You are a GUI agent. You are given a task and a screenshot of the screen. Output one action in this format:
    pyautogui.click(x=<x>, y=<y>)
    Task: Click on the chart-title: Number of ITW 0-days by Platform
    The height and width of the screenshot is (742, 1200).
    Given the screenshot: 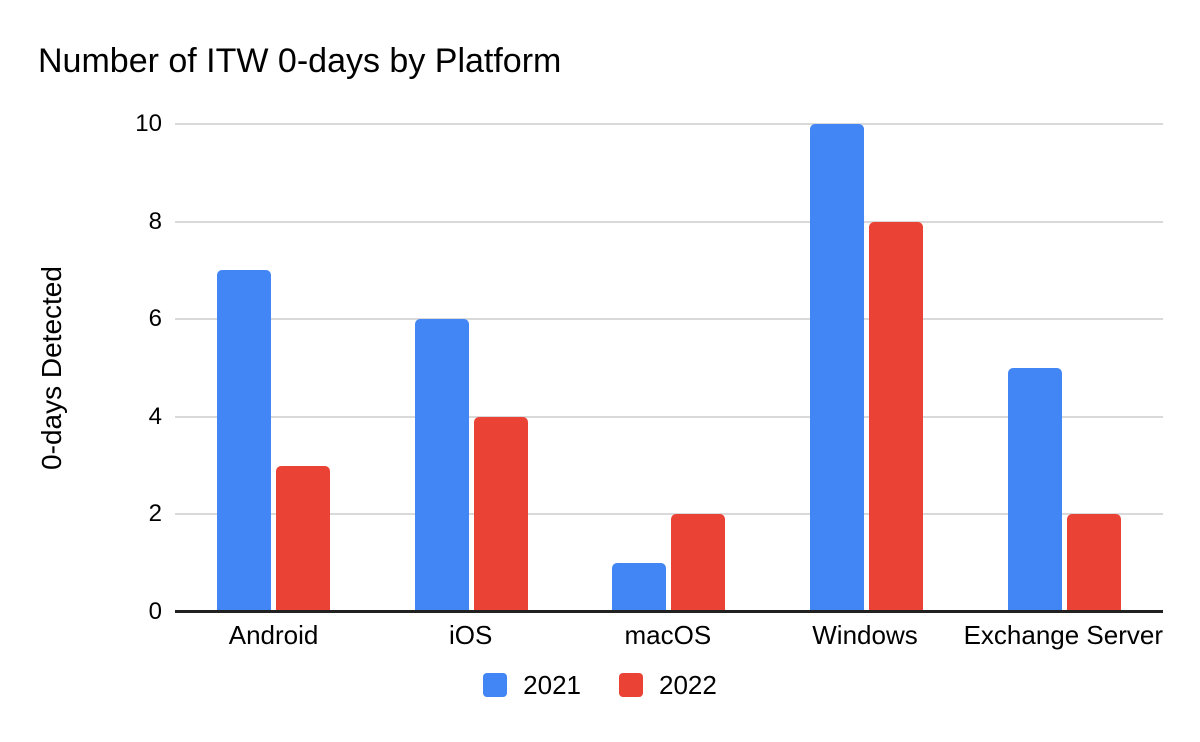 What is the action you would take?
    pyautogui.click(x=300, y=61)
    